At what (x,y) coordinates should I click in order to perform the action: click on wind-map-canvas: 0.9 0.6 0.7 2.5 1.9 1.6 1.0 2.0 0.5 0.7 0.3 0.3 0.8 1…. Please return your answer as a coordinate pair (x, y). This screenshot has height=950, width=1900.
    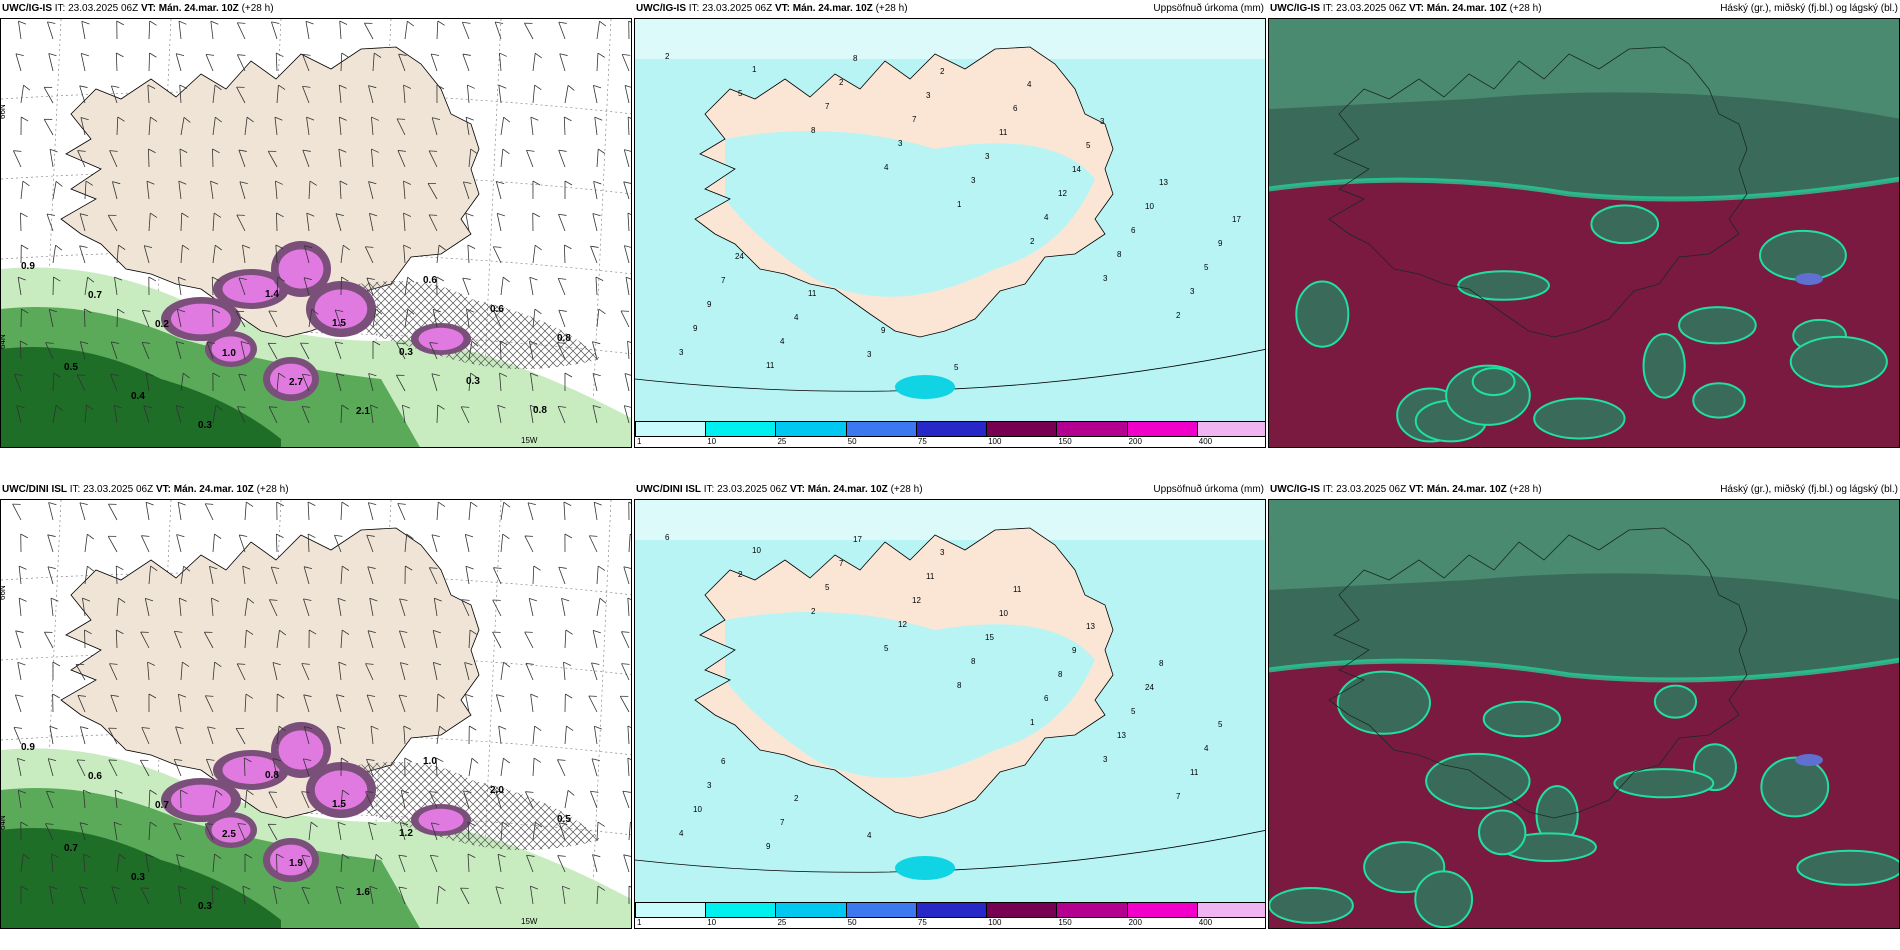
    Looking at the image, I should click on (316, 714).